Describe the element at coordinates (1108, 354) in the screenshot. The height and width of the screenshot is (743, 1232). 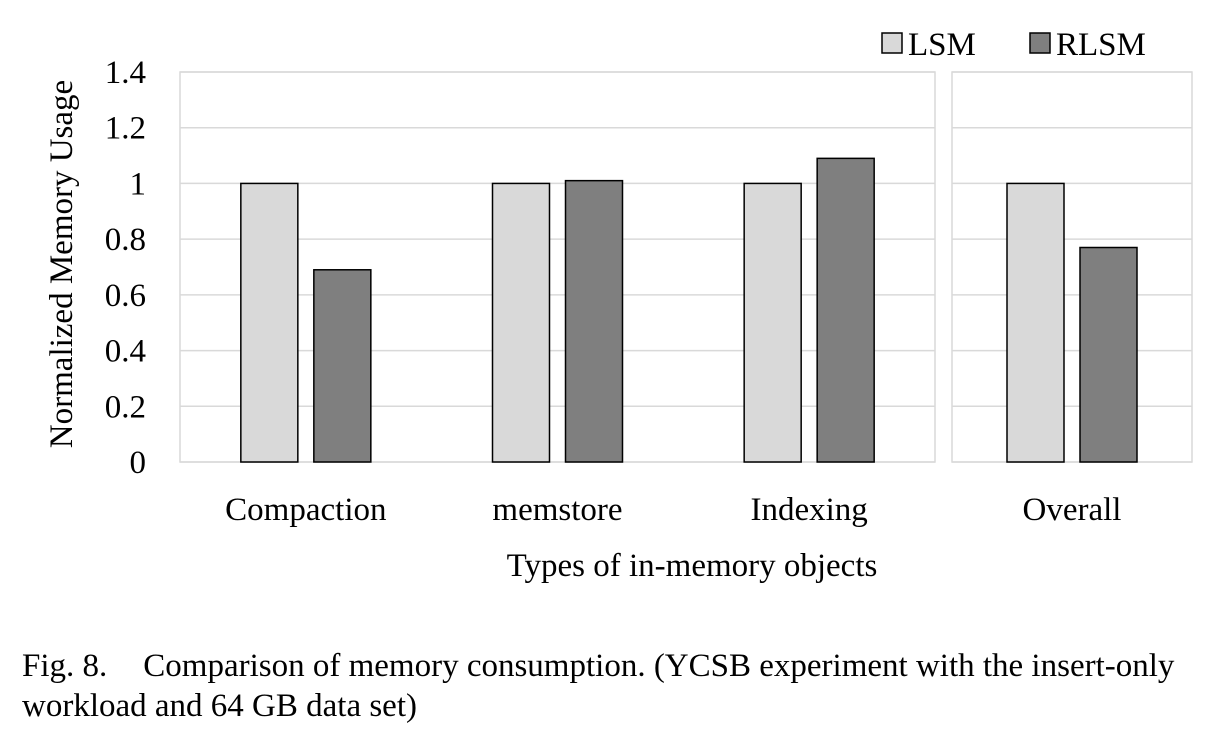
I see `bar-rlsm-overall` at that location.